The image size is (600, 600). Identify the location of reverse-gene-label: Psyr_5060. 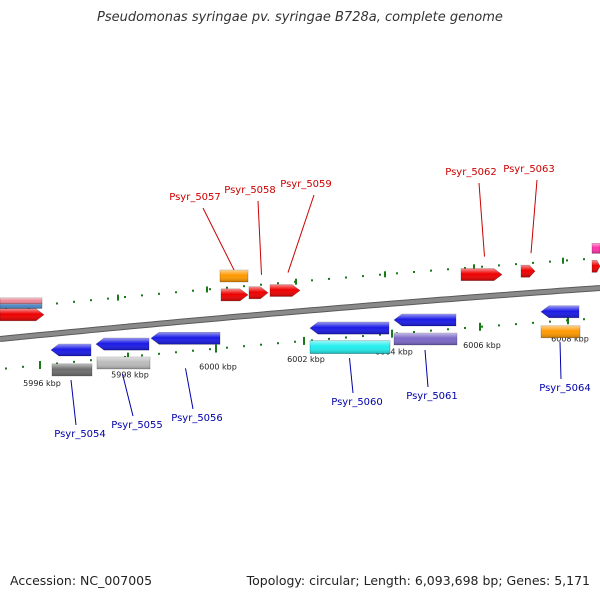
(357, 402).